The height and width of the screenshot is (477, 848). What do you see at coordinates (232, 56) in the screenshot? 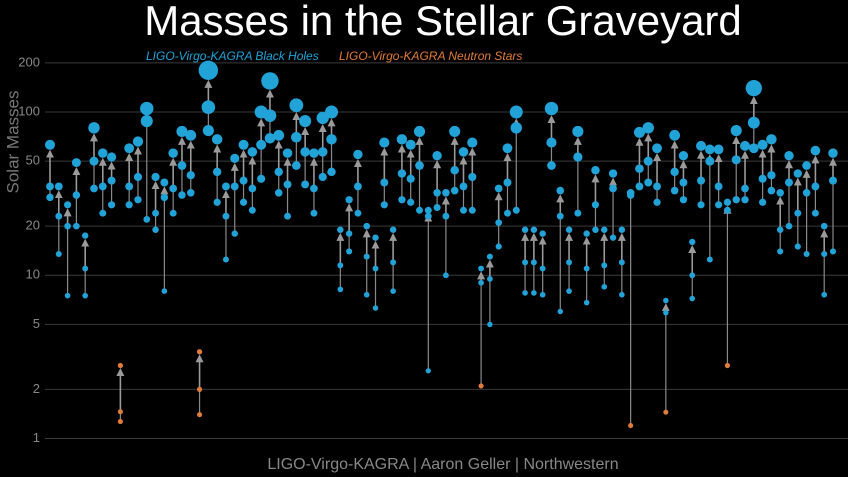
I see `legend-entry: LIGO-Virgo-KAGRA Black Holes` at bounding box center [232, 56].